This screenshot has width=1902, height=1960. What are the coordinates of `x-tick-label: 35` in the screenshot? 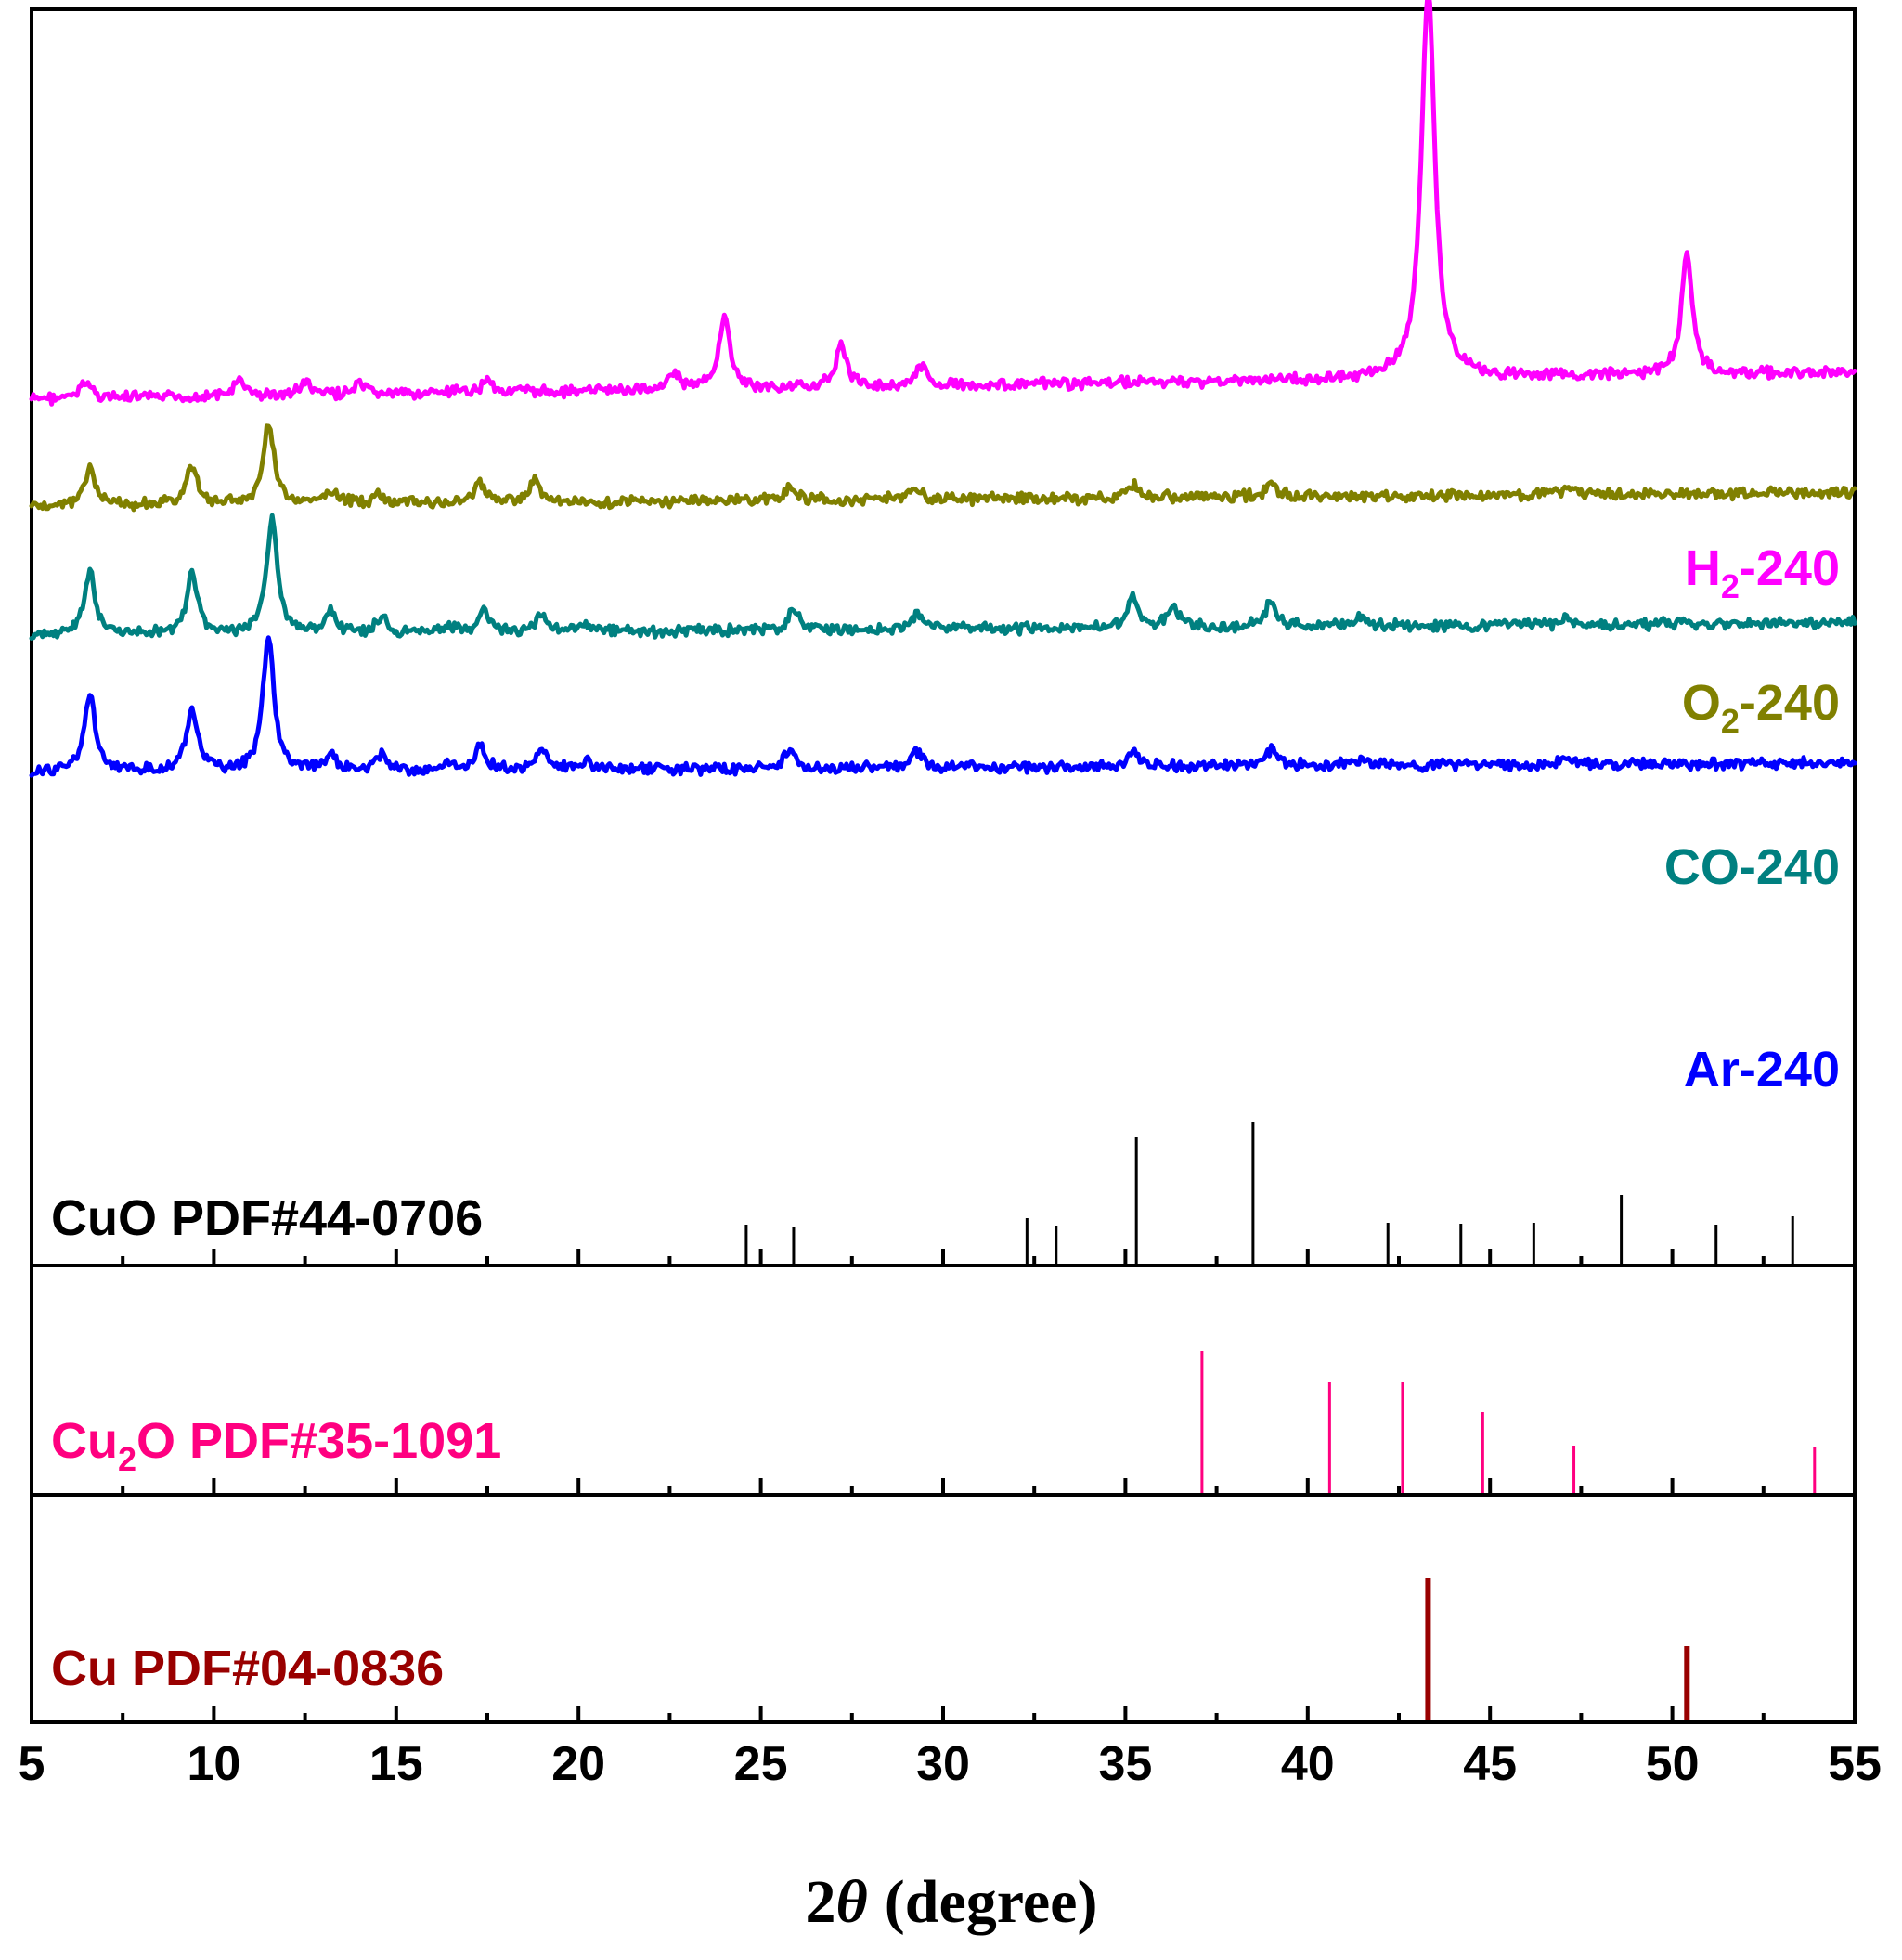 It's located at (1125, 1764).